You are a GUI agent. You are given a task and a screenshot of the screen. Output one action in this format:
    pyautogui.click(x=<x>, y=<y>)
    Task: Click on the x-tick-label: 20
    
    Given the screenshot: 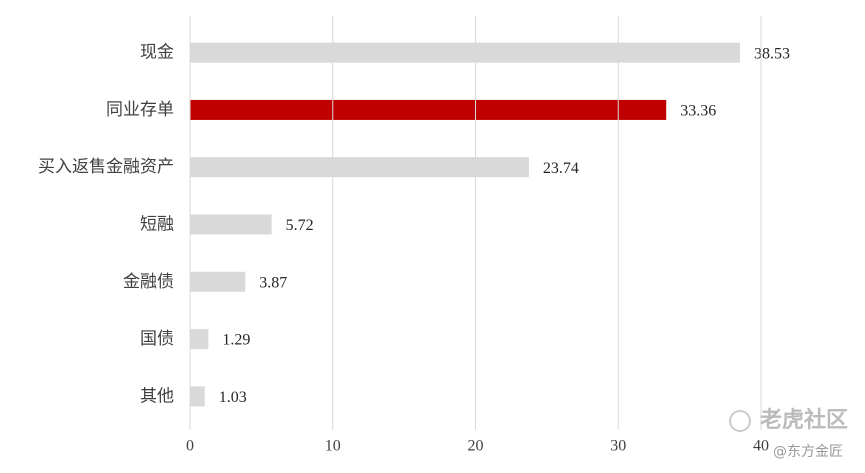 What is the action you would take?
    pyautogui.click(x=476, y=446)
    